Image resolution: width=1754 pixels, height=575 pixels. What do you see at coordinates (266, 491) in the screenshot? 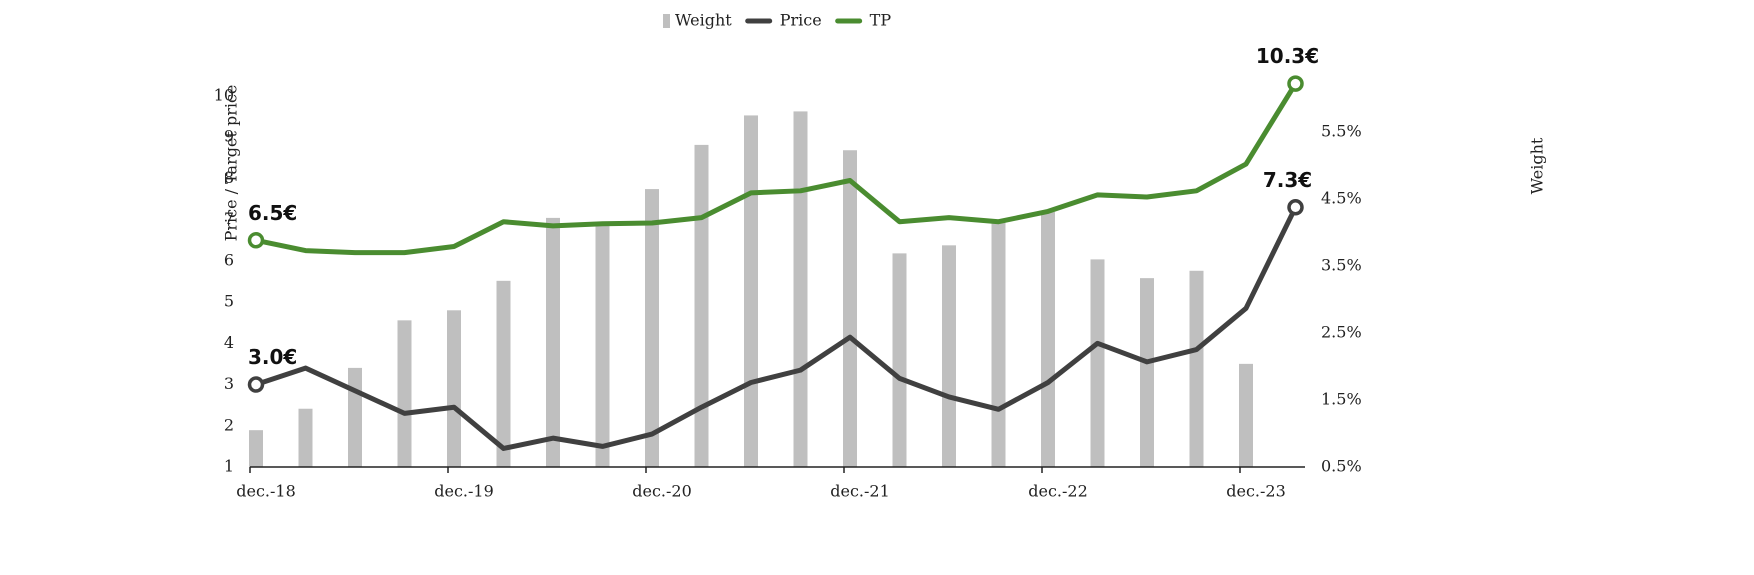
I see `x-tick-label: dec.-18` at bounding box center [266, 491].